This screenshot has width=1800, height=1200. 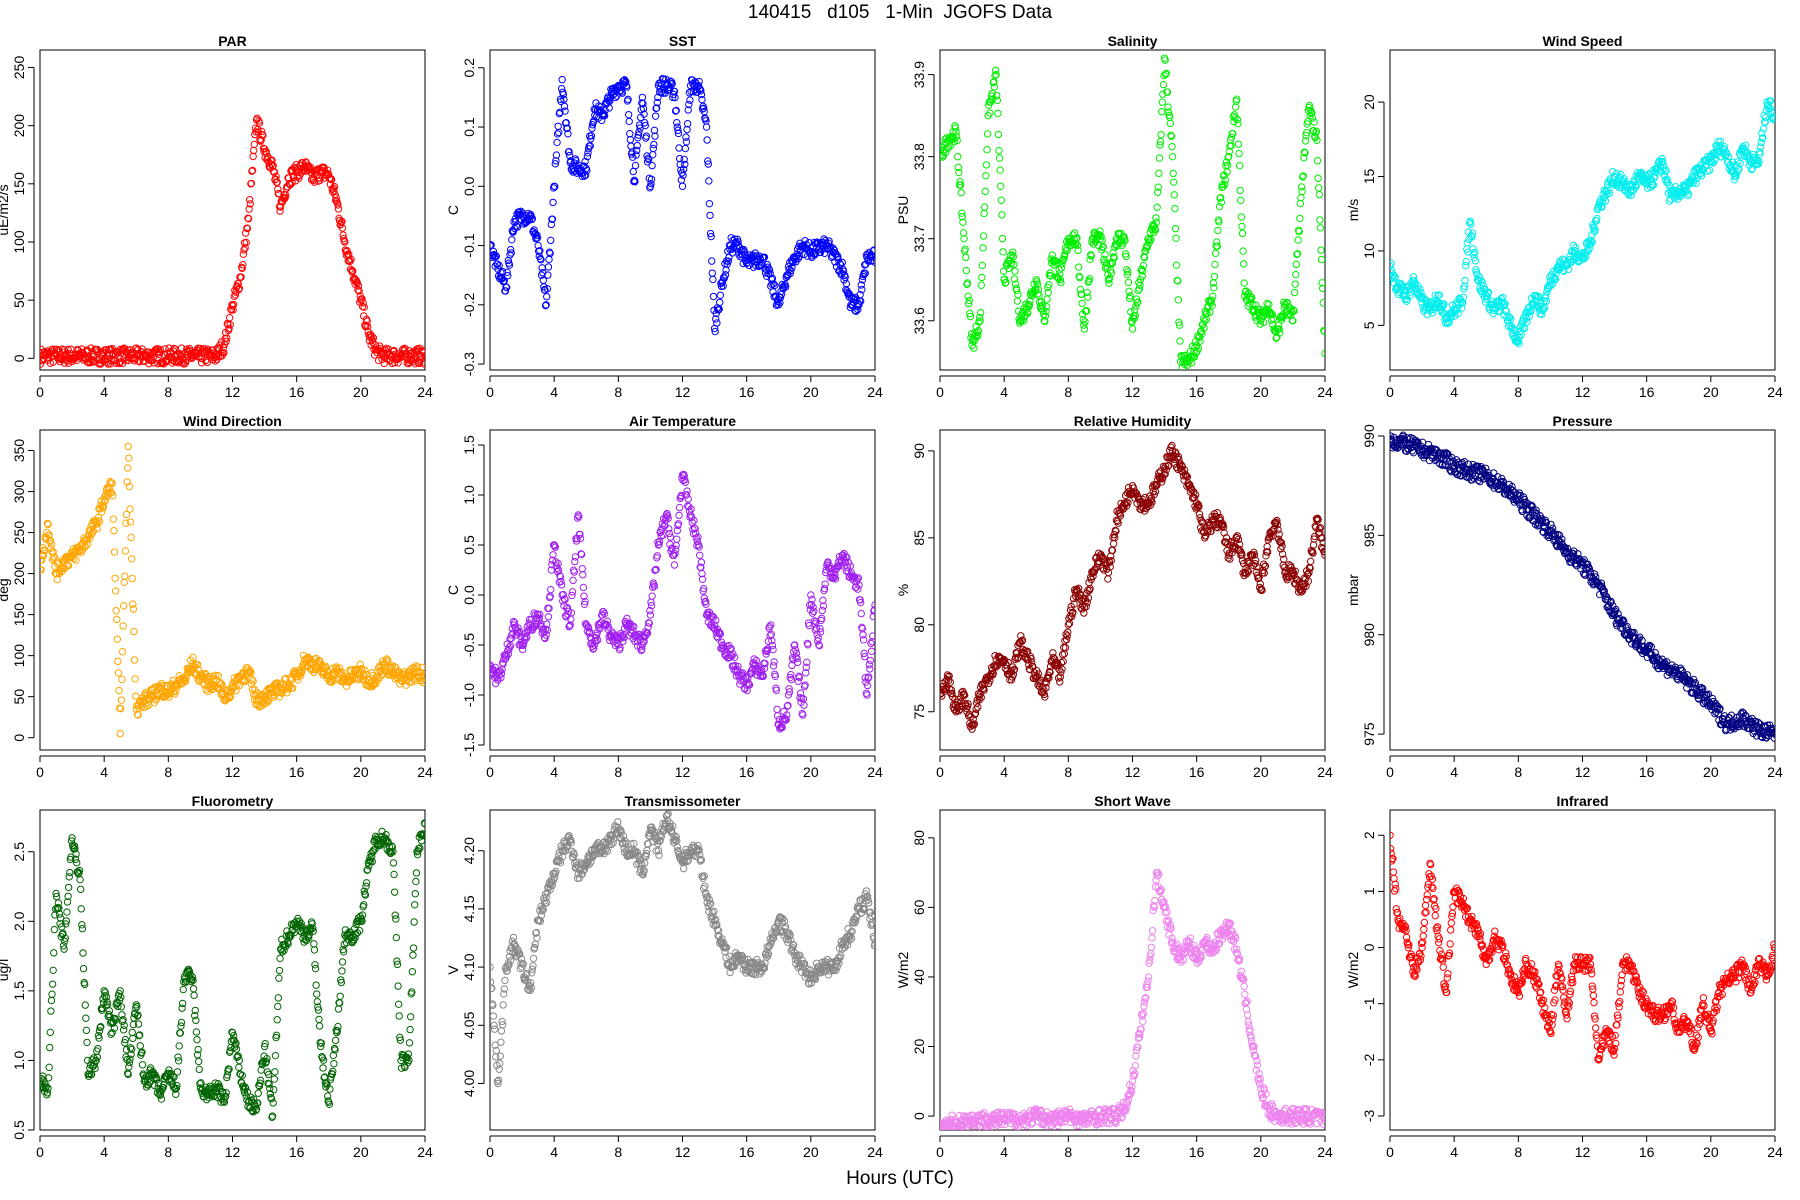 I want to click on data-points, so click(x=1132, y=212).